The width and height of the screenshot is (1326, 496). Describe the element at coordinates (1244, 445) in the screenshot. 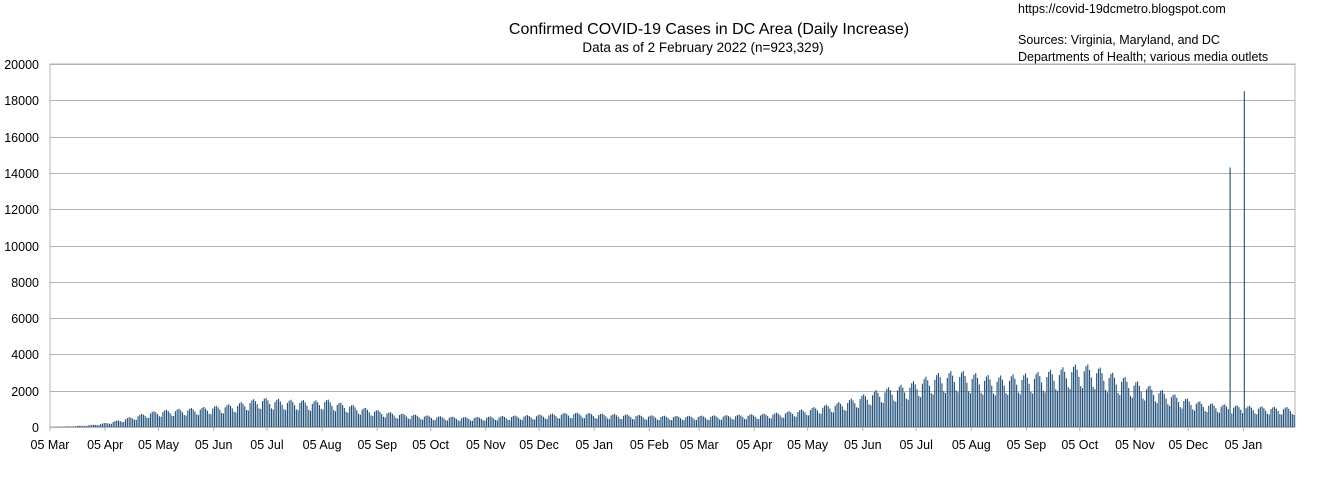

I see `x-tick-label: 05 Jan` at that location.